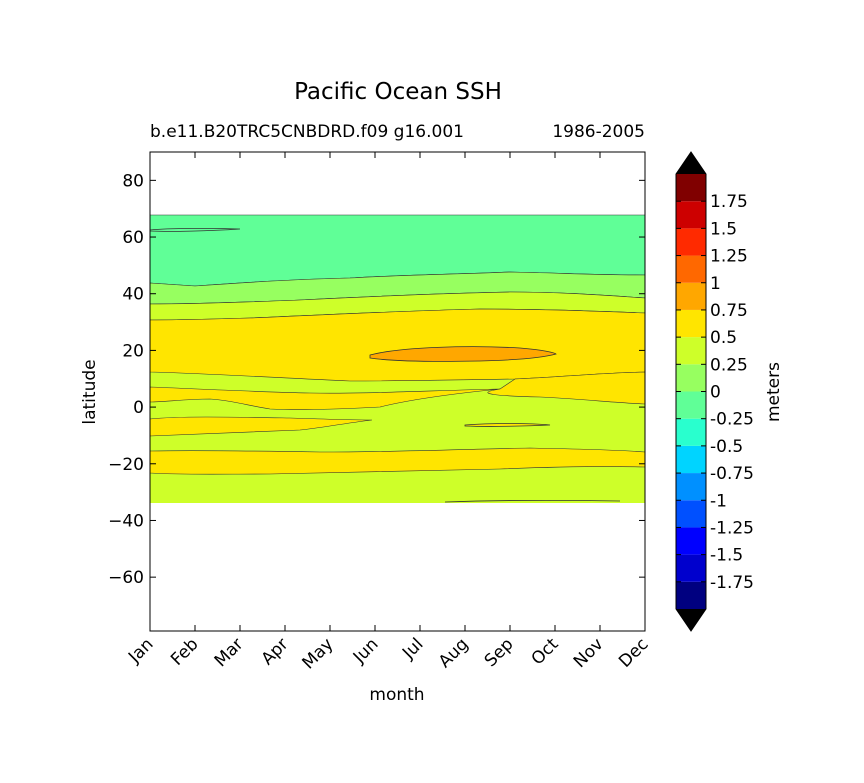 This screenshot has height=783, width=864. What do you see at coordinates (126, 465) in the screenshot?
I see `y-tick-label: −20` at bounding box center [126, 465].